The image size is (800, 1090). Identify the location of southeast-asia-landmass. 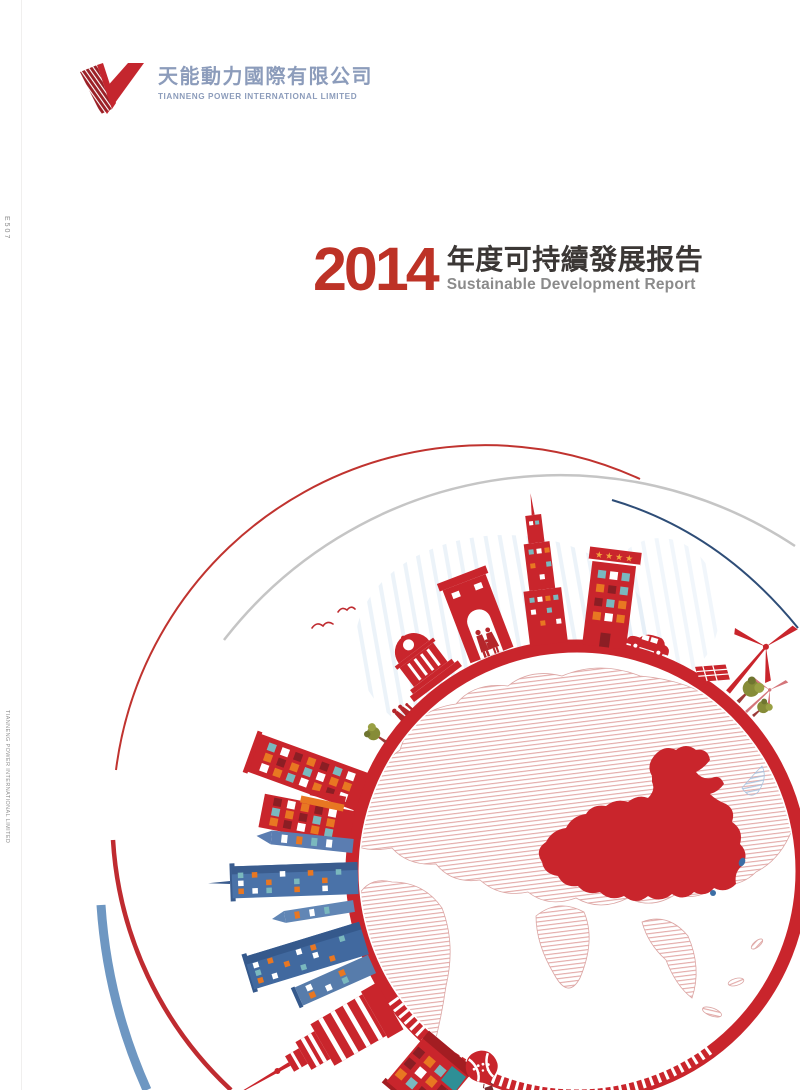
(669, 958).